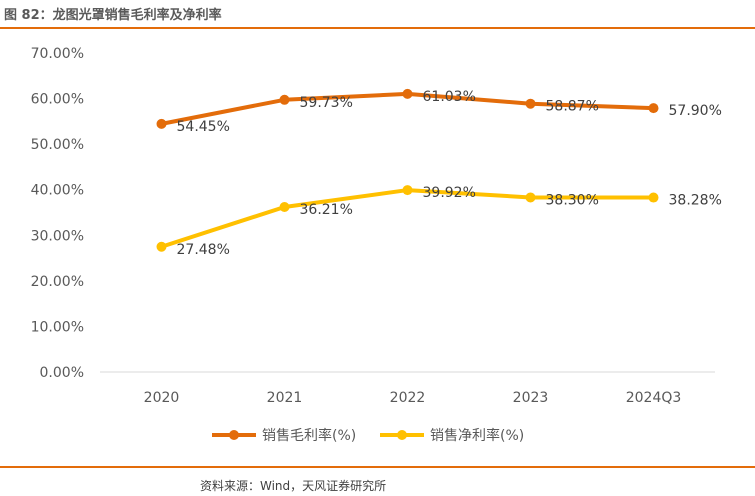 This screenshot has height=496, width=755. I want to click on x-tick-label: 2020, so click(162, 398).